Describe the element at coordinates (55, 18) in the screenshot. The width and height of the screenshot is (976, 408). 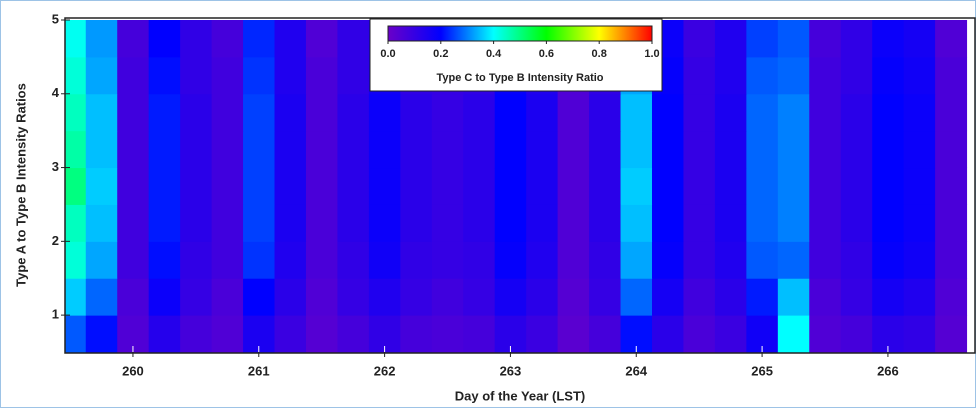
I see `y-tick-label: 5` at that location.